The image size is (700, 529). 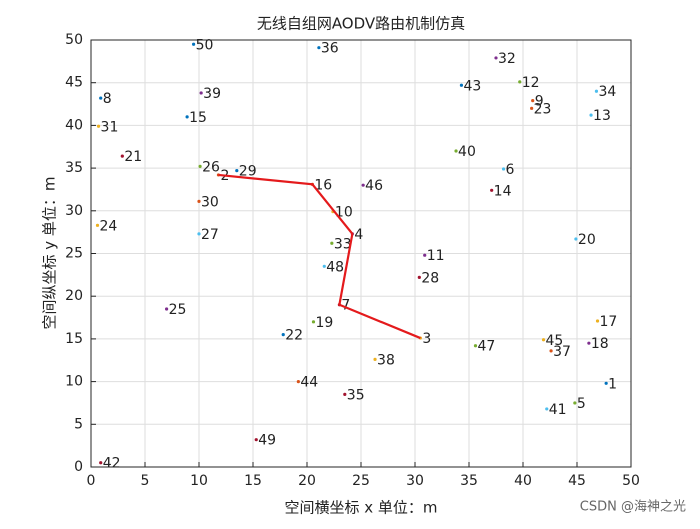 I want to click on node-label: 32, so click(x=507, y=59).